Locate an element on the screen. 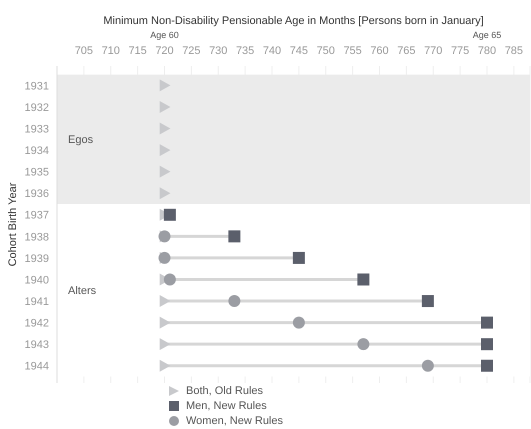 The width and height of the screenshot is (531, 429). chart-title: Minimum Non-Disability Pensionable Age in Months [Persons born in January] is located at coordinates (293, 20).